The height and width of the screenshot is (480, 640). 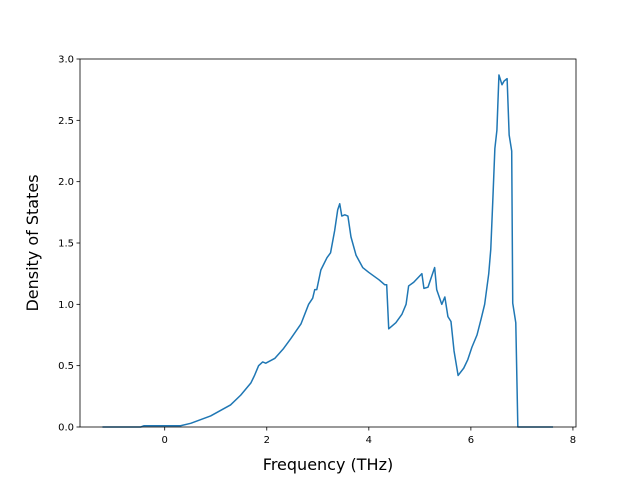 What do you see at coordinates (369, 440) in the screenshot?
I see `x-tick-label: 4` at bounding box center [369, 440].